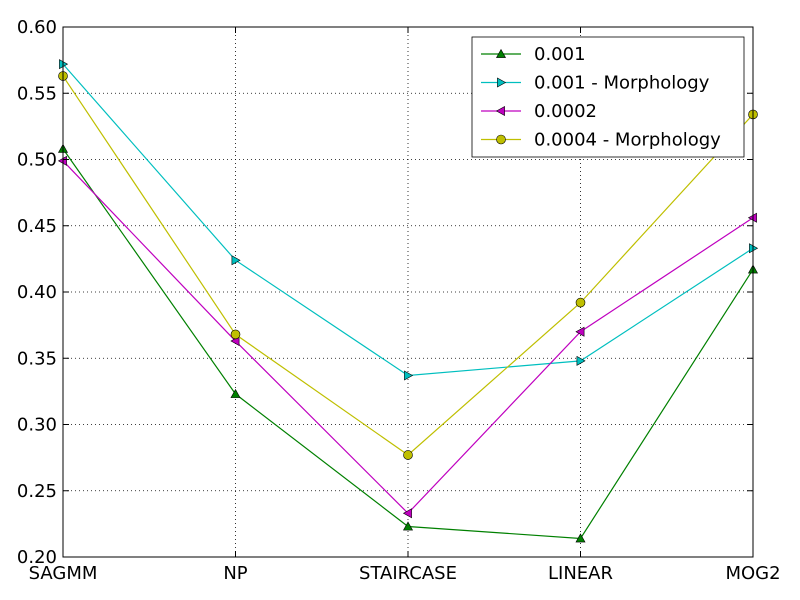  What do you see at coordinates (63, 573) in the screenshot?
I see `x-tick-label: SAGMM` at bounding box center [63, 573].